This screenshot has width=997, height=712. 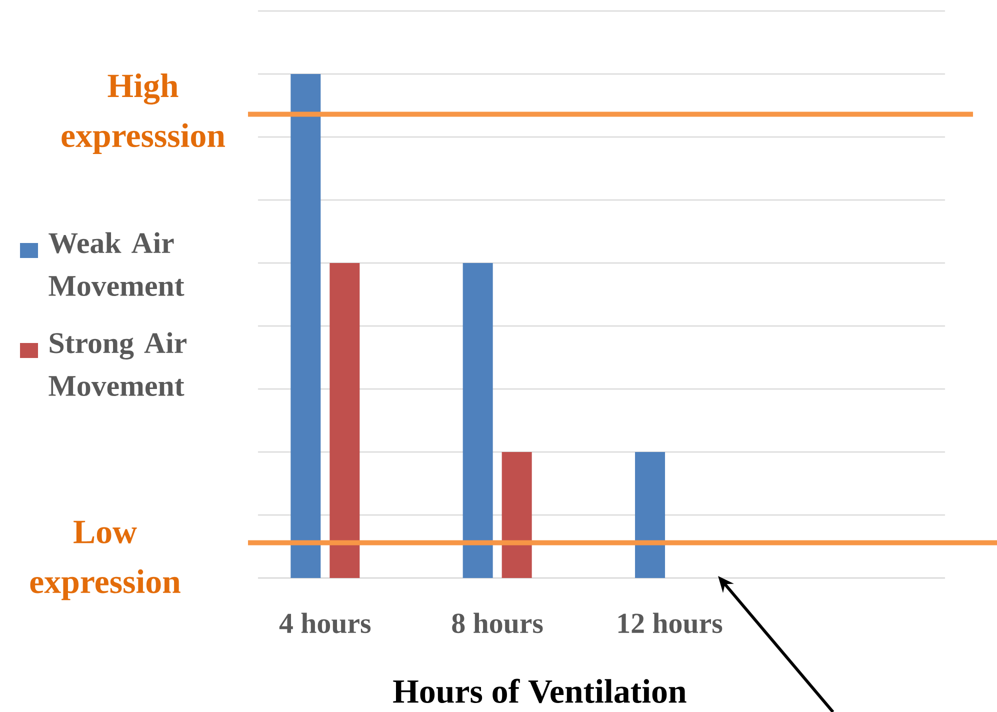 What do you see at coordinates (539, 691) in the screenshot?
I see `x-axis-title: Hours of Ventilation` at bounding box center [539, 691].